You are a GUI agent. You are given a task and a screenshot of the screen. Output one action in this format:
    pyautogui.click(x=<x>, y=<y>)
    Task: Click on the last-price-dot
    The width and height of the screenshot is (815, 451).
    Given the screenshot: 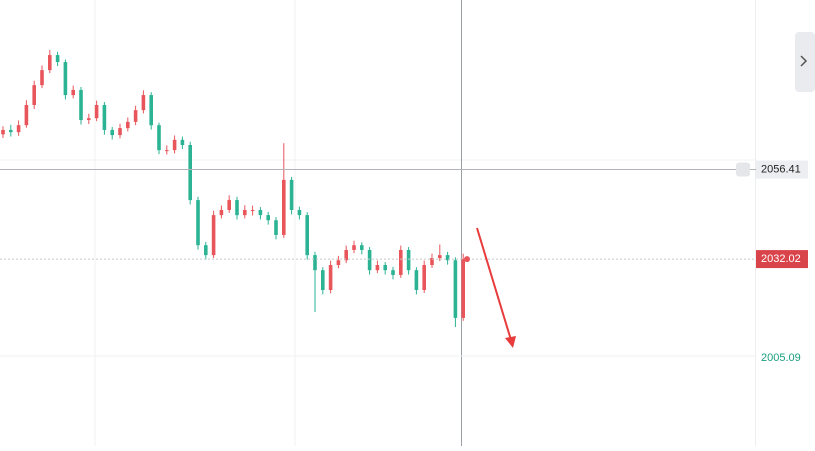 What is the action you would take?
    pyautogui.click(x=467, y=259)
    